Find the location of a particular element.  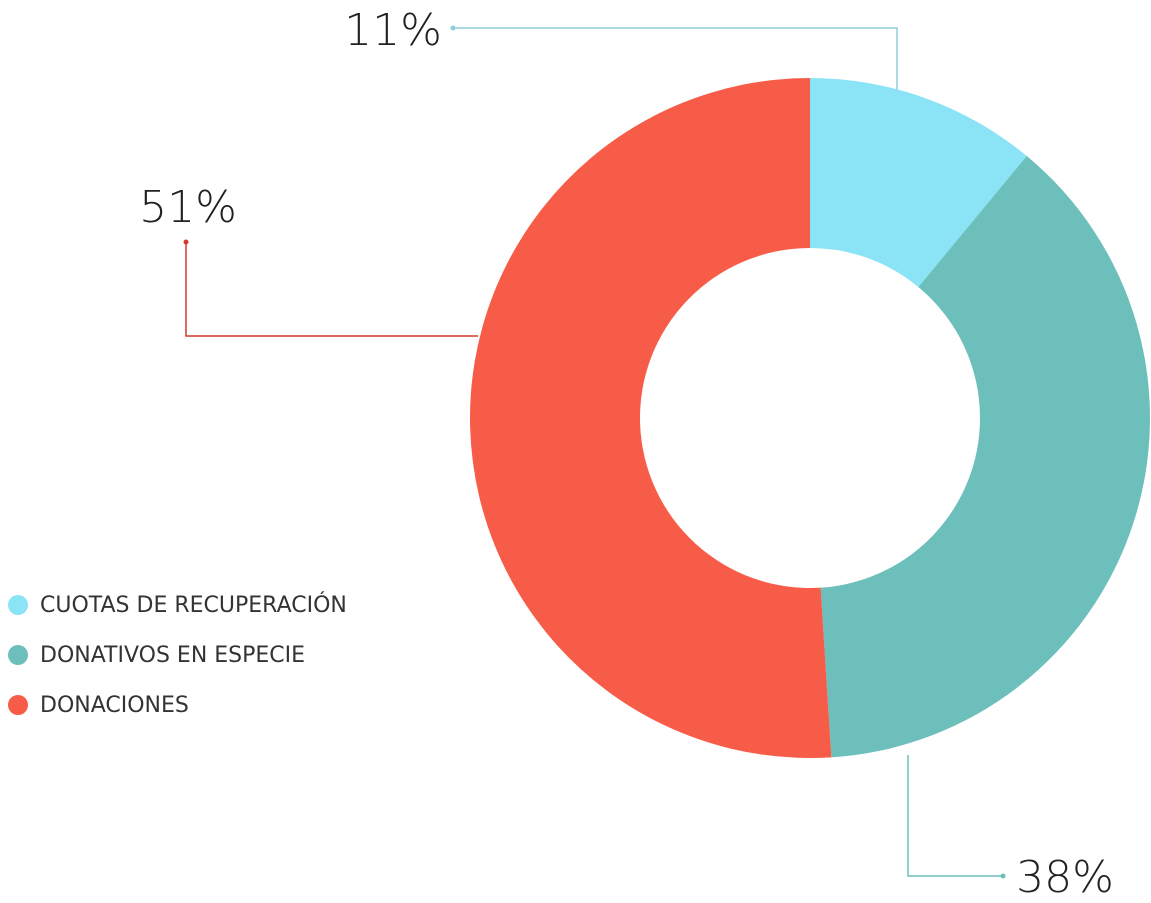

donut-slice is located at coordinates (918, 183).